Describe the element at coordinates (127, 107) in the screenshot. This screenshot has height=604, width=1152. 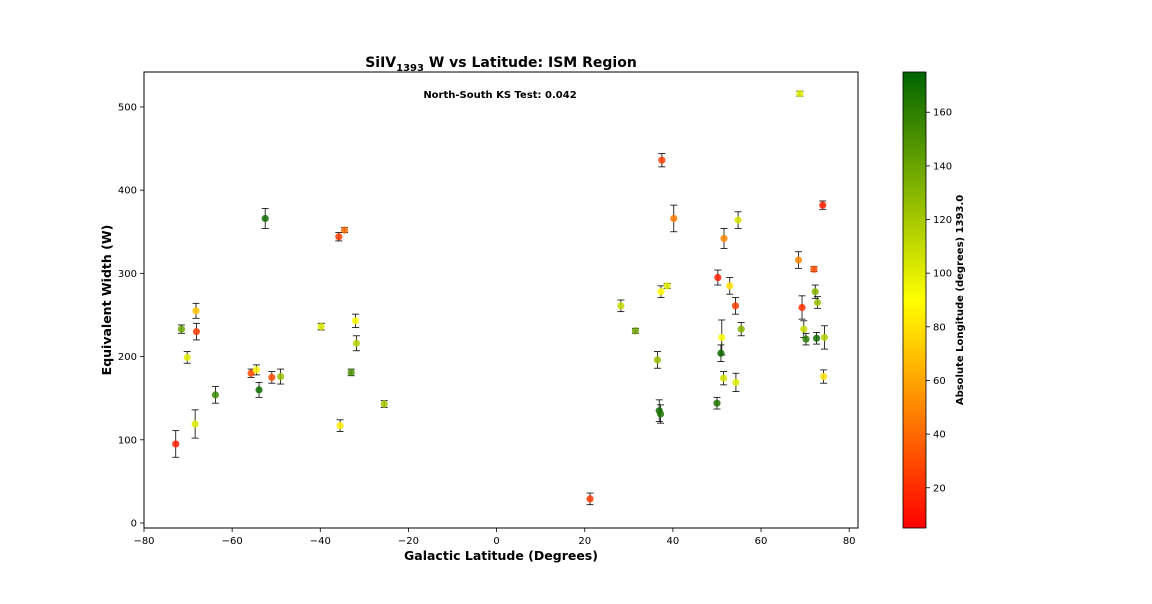
I see `y-tick-label: 500` at that location.